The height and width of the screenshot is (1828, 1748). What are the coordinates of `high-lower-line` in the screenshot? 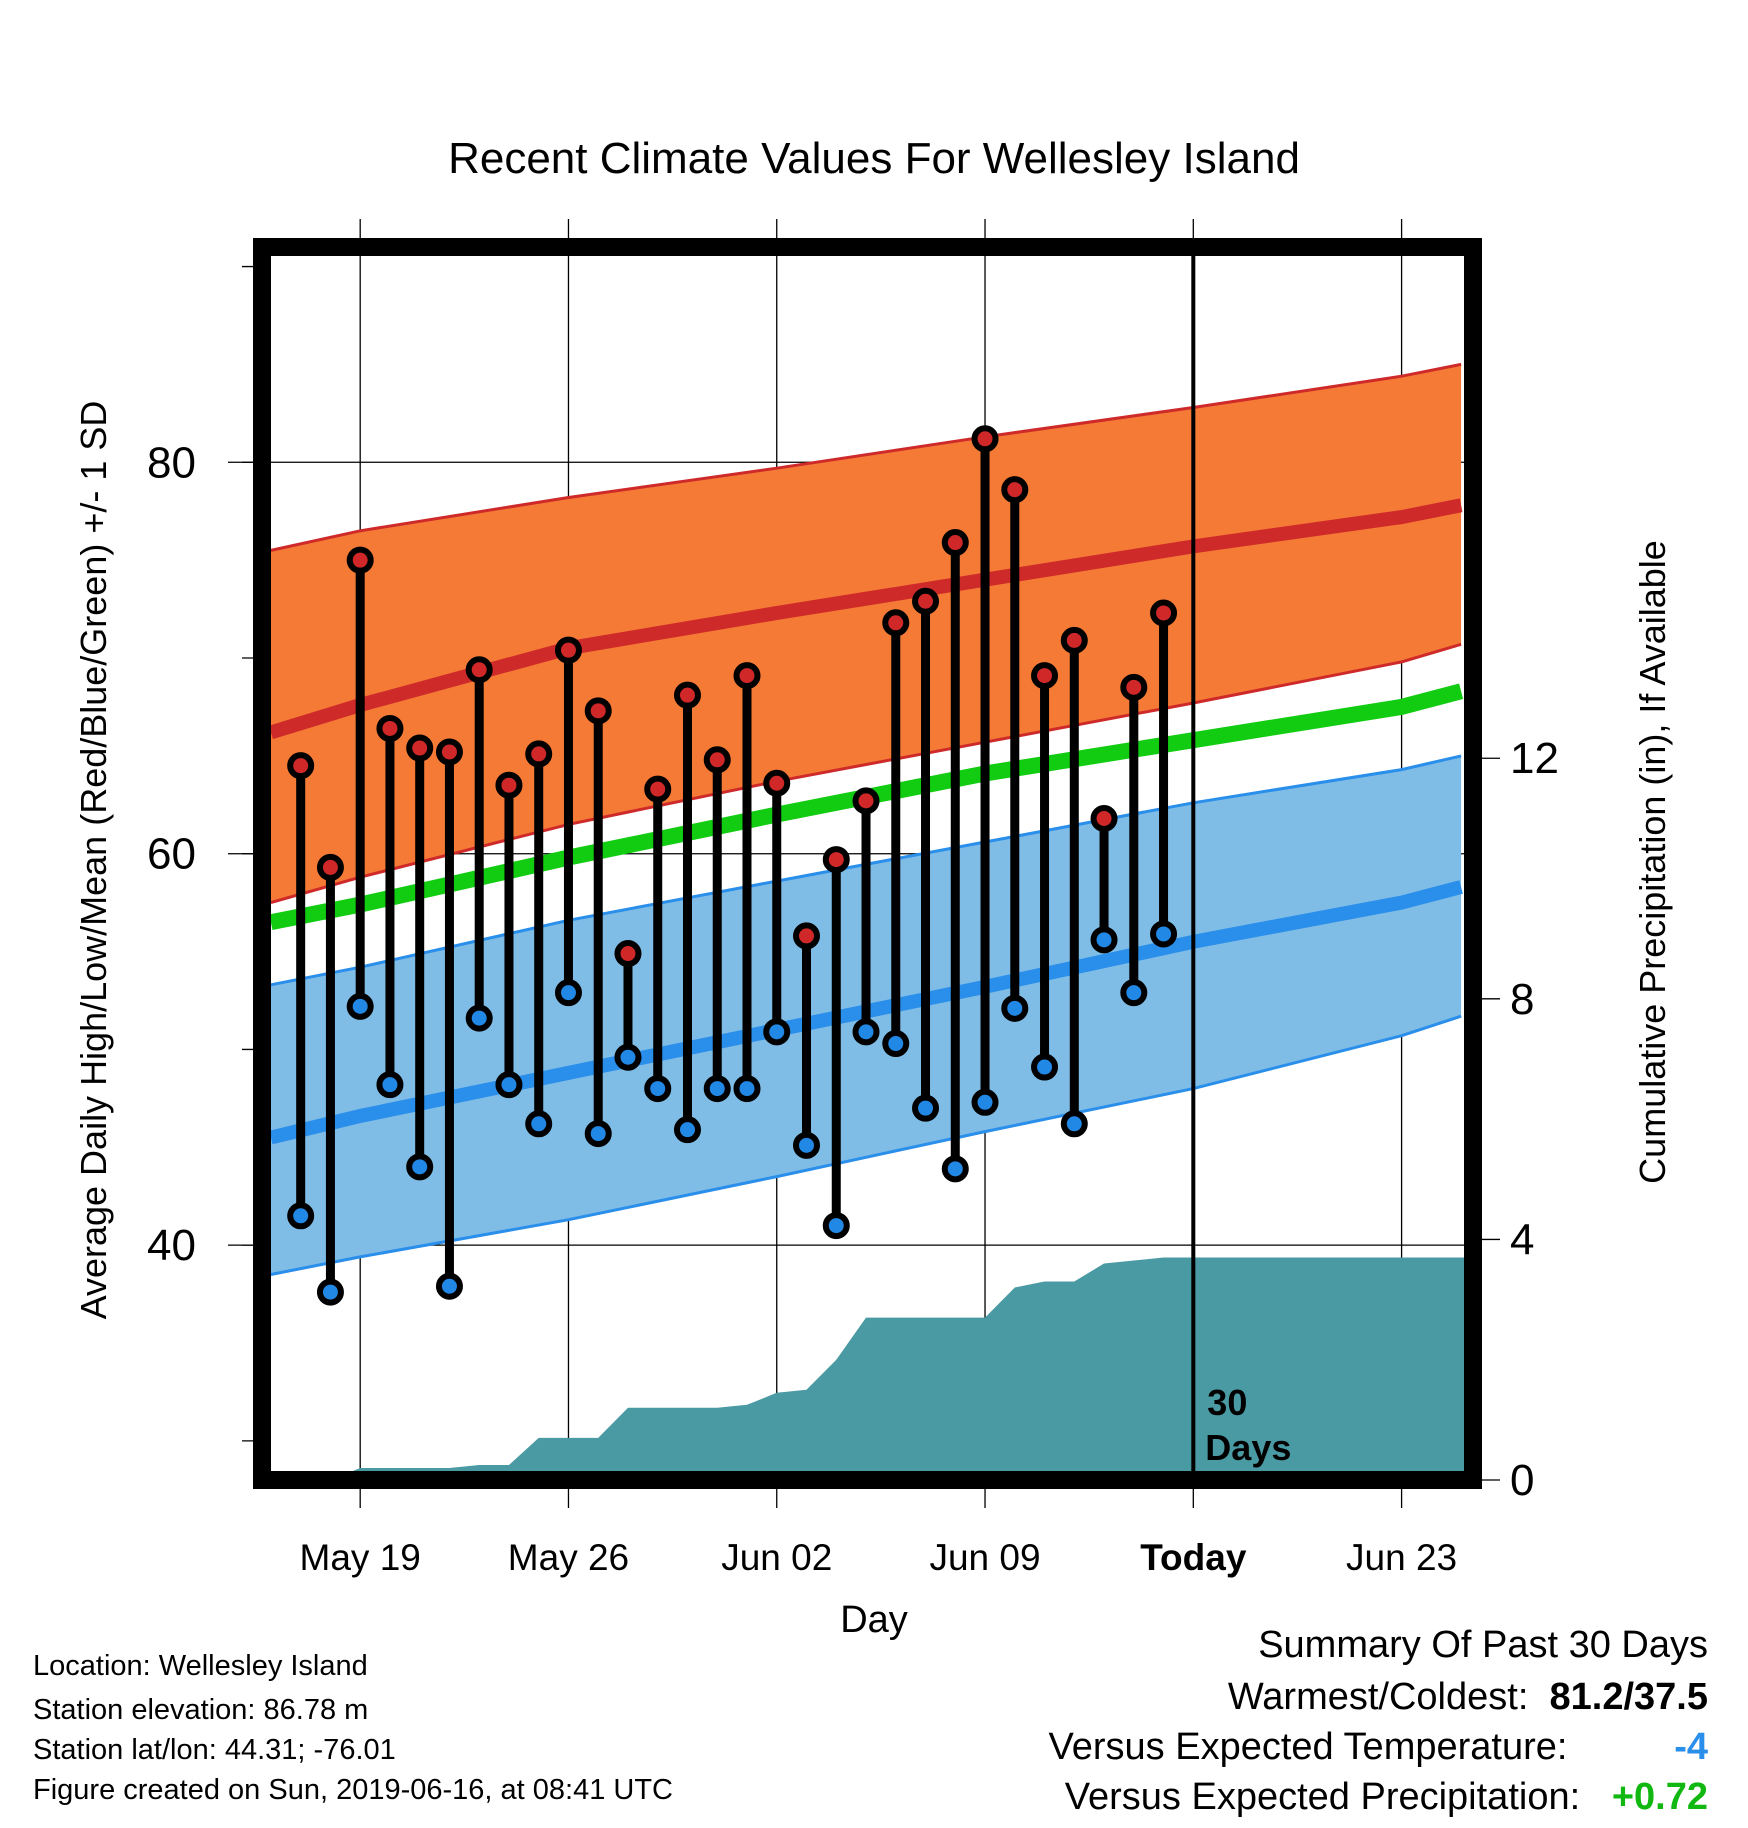 It's located at (866, 773).